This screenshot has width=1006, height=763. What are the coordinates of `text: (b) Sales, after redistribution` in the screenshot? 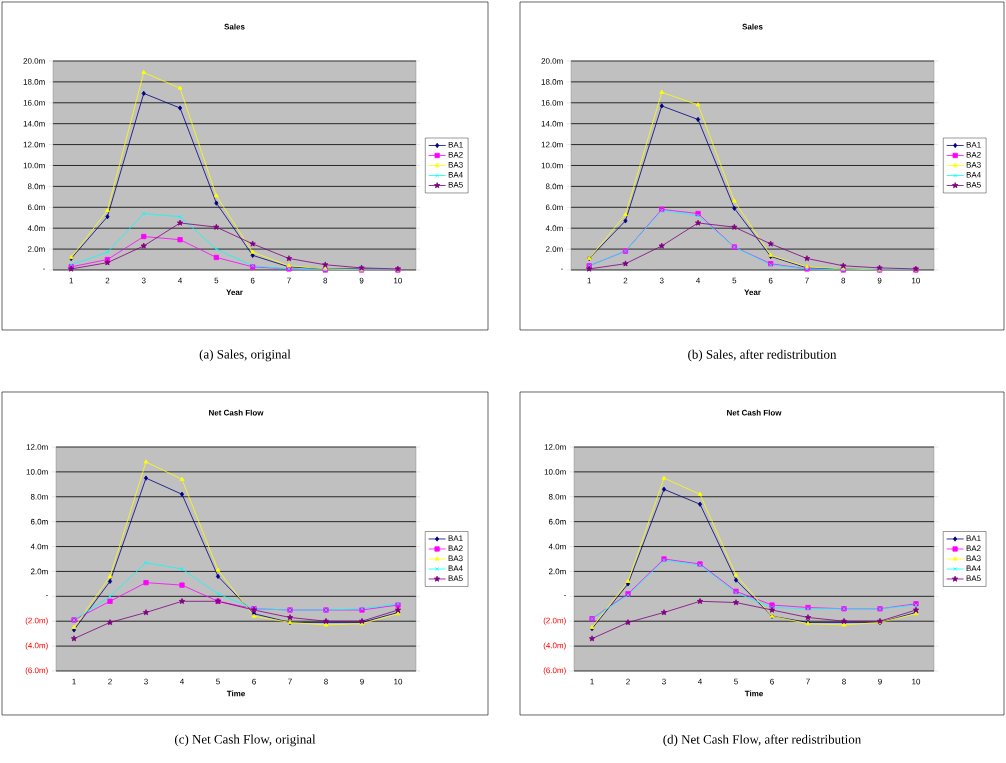 It's located at (762, 355).